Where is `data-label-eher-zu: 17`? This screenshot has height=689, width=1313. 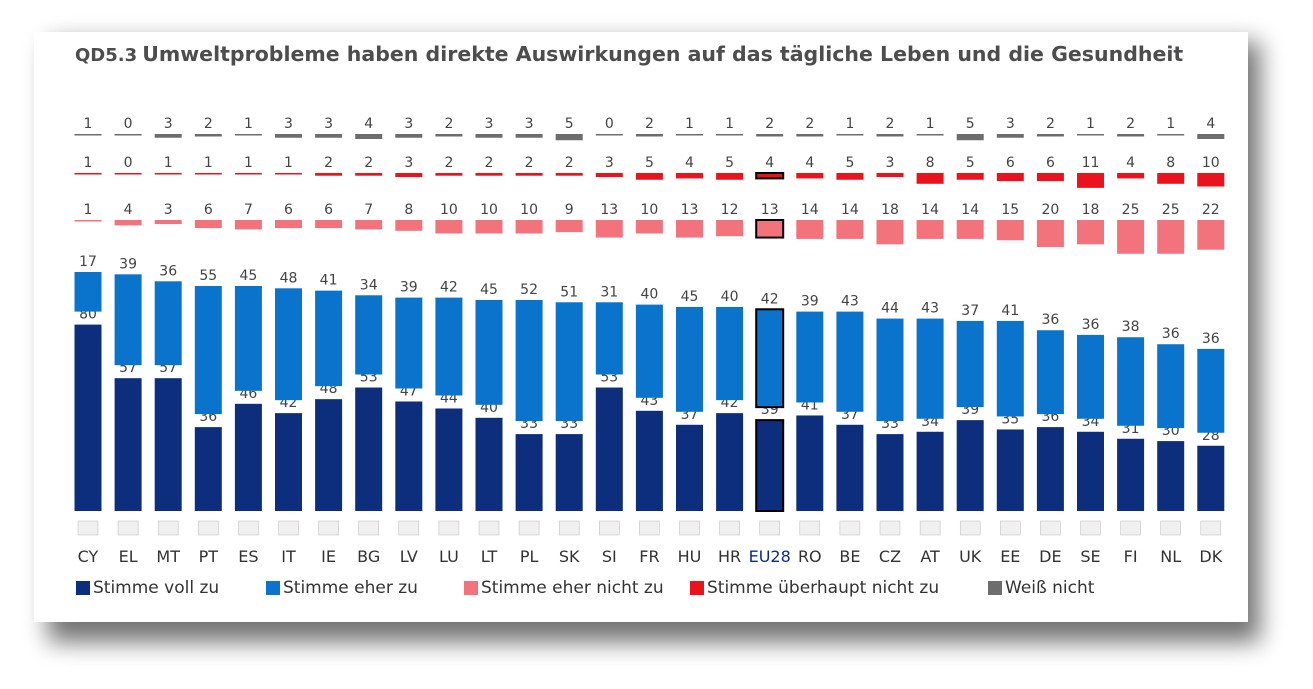
data-label-eher-zu: 17 is located at coordinates (88, 262).